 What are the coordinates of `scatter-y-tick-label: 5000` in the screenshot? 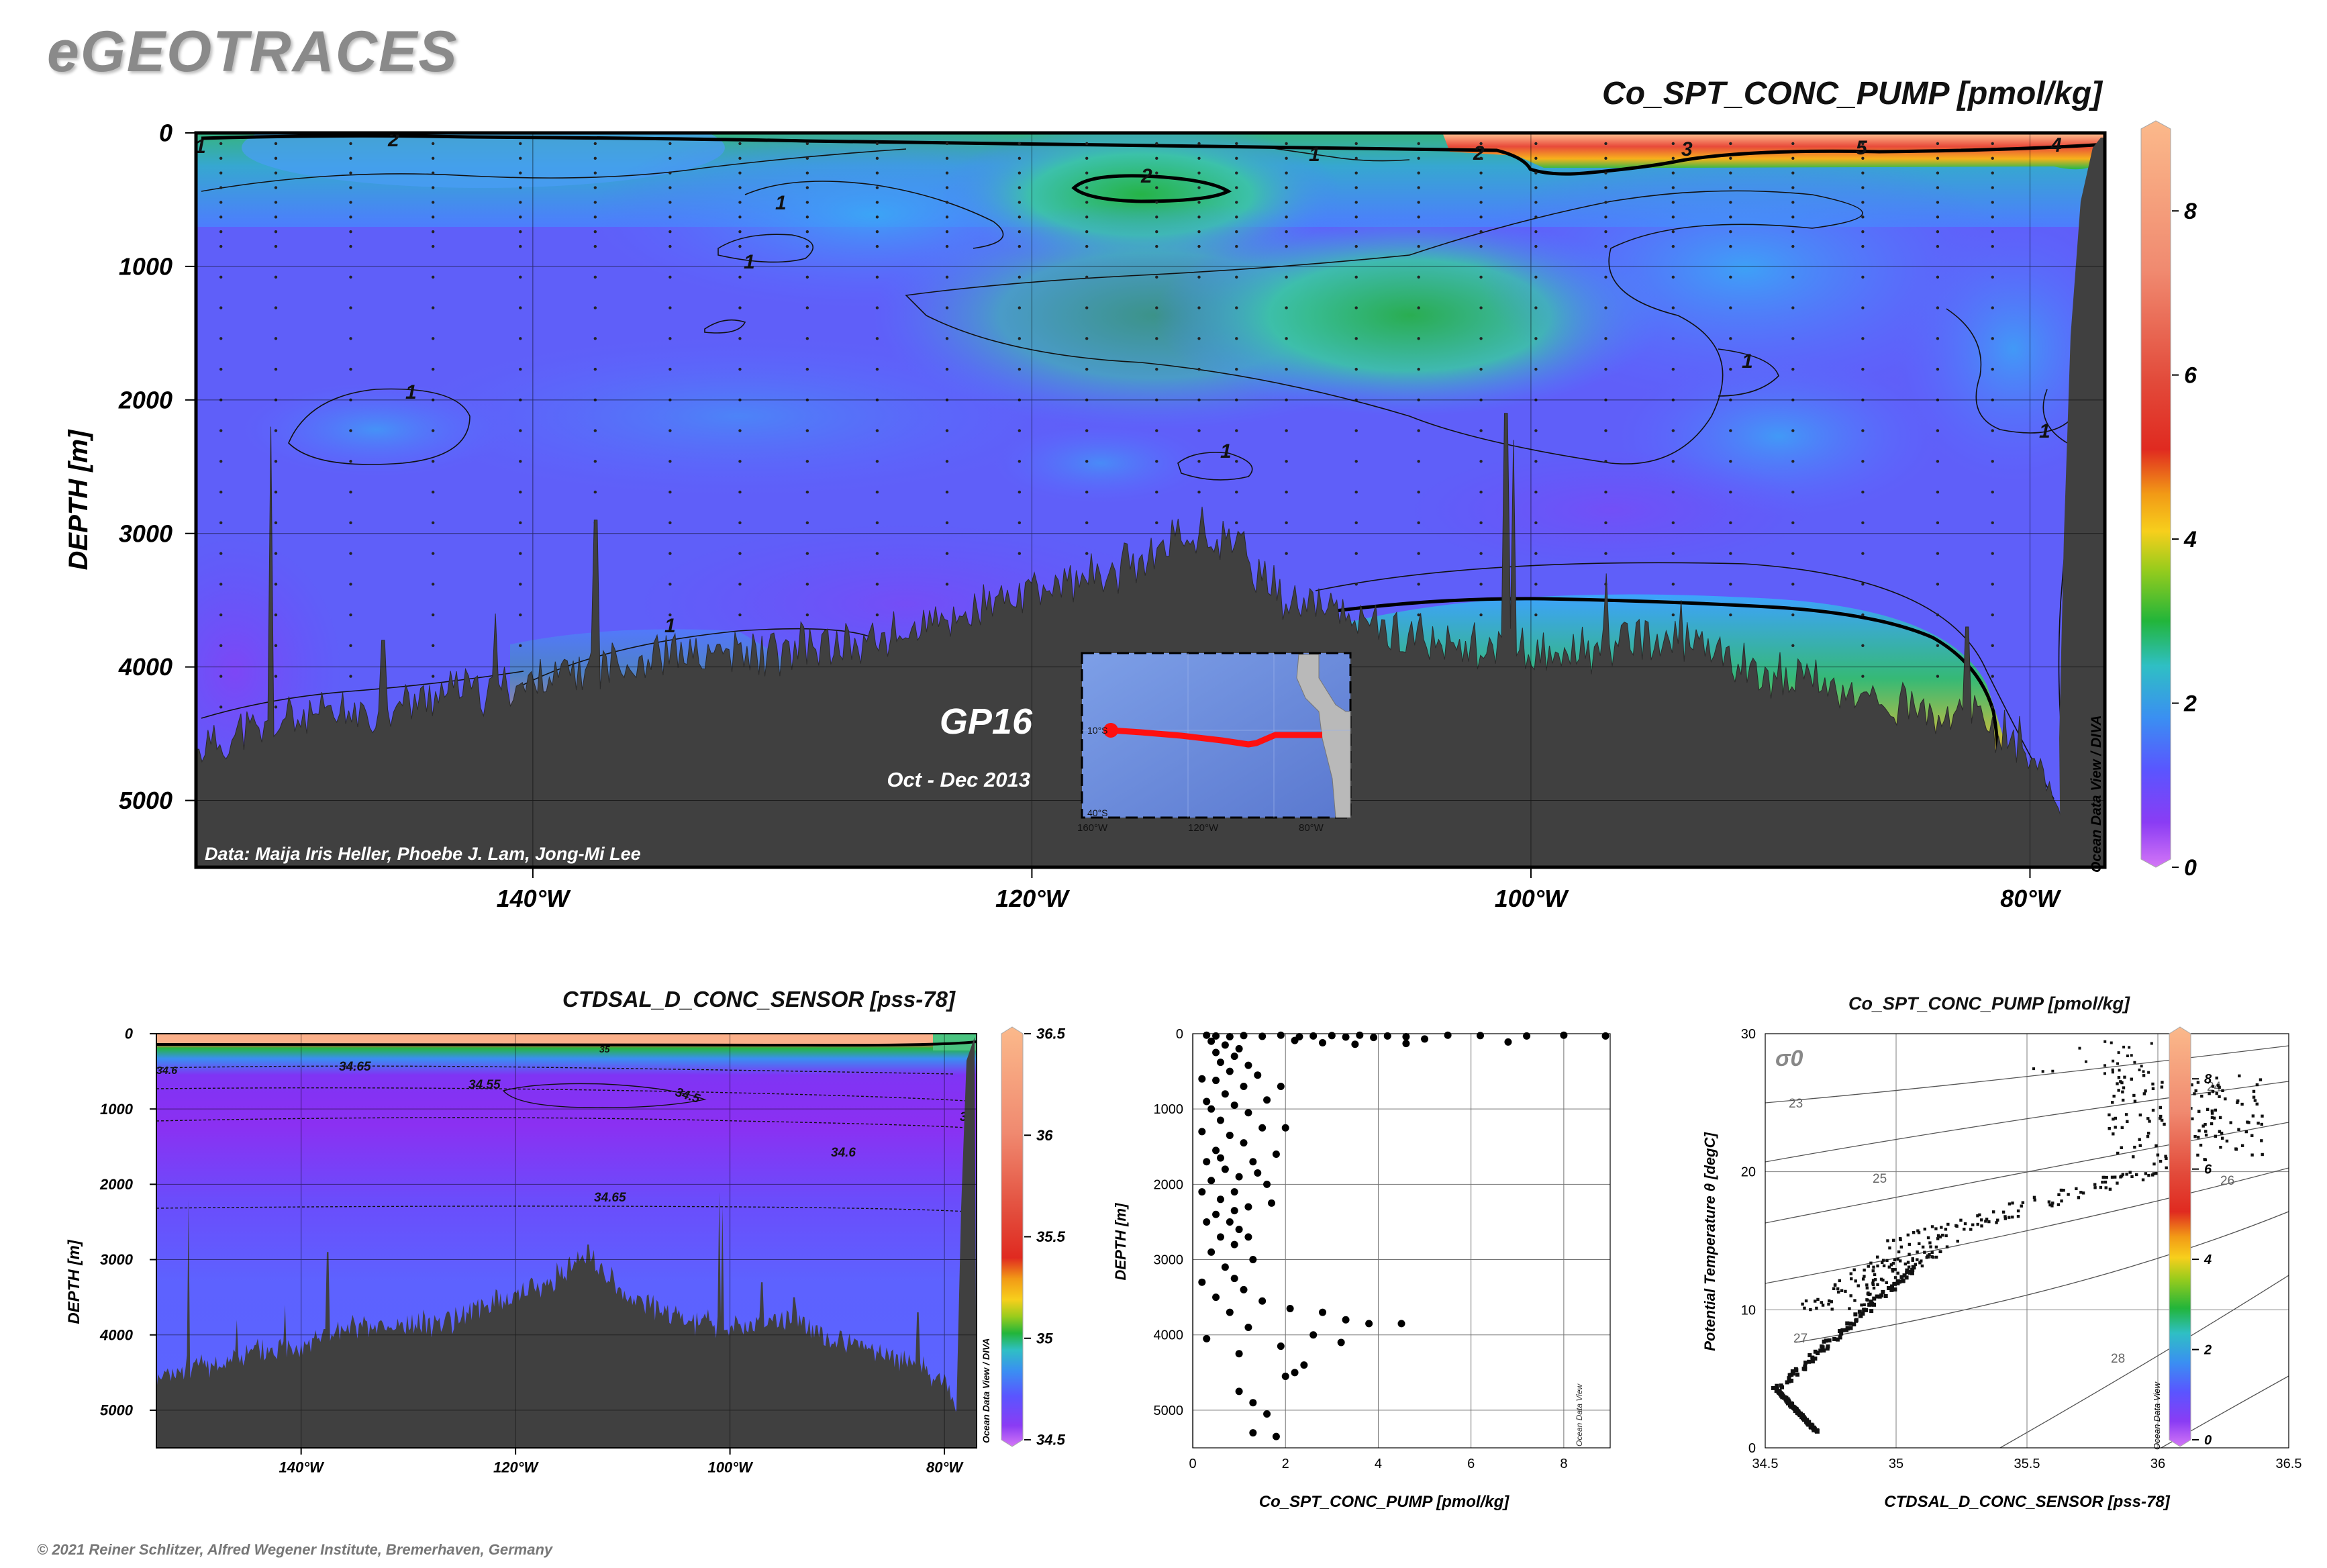 It's located at (1169, 1411).